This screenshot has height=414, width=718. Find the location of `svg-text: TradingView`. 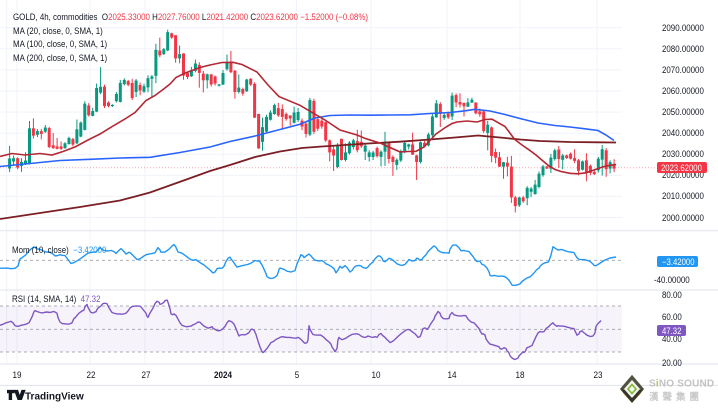

svg-text: TradingView is located at coordinates (54, 397).